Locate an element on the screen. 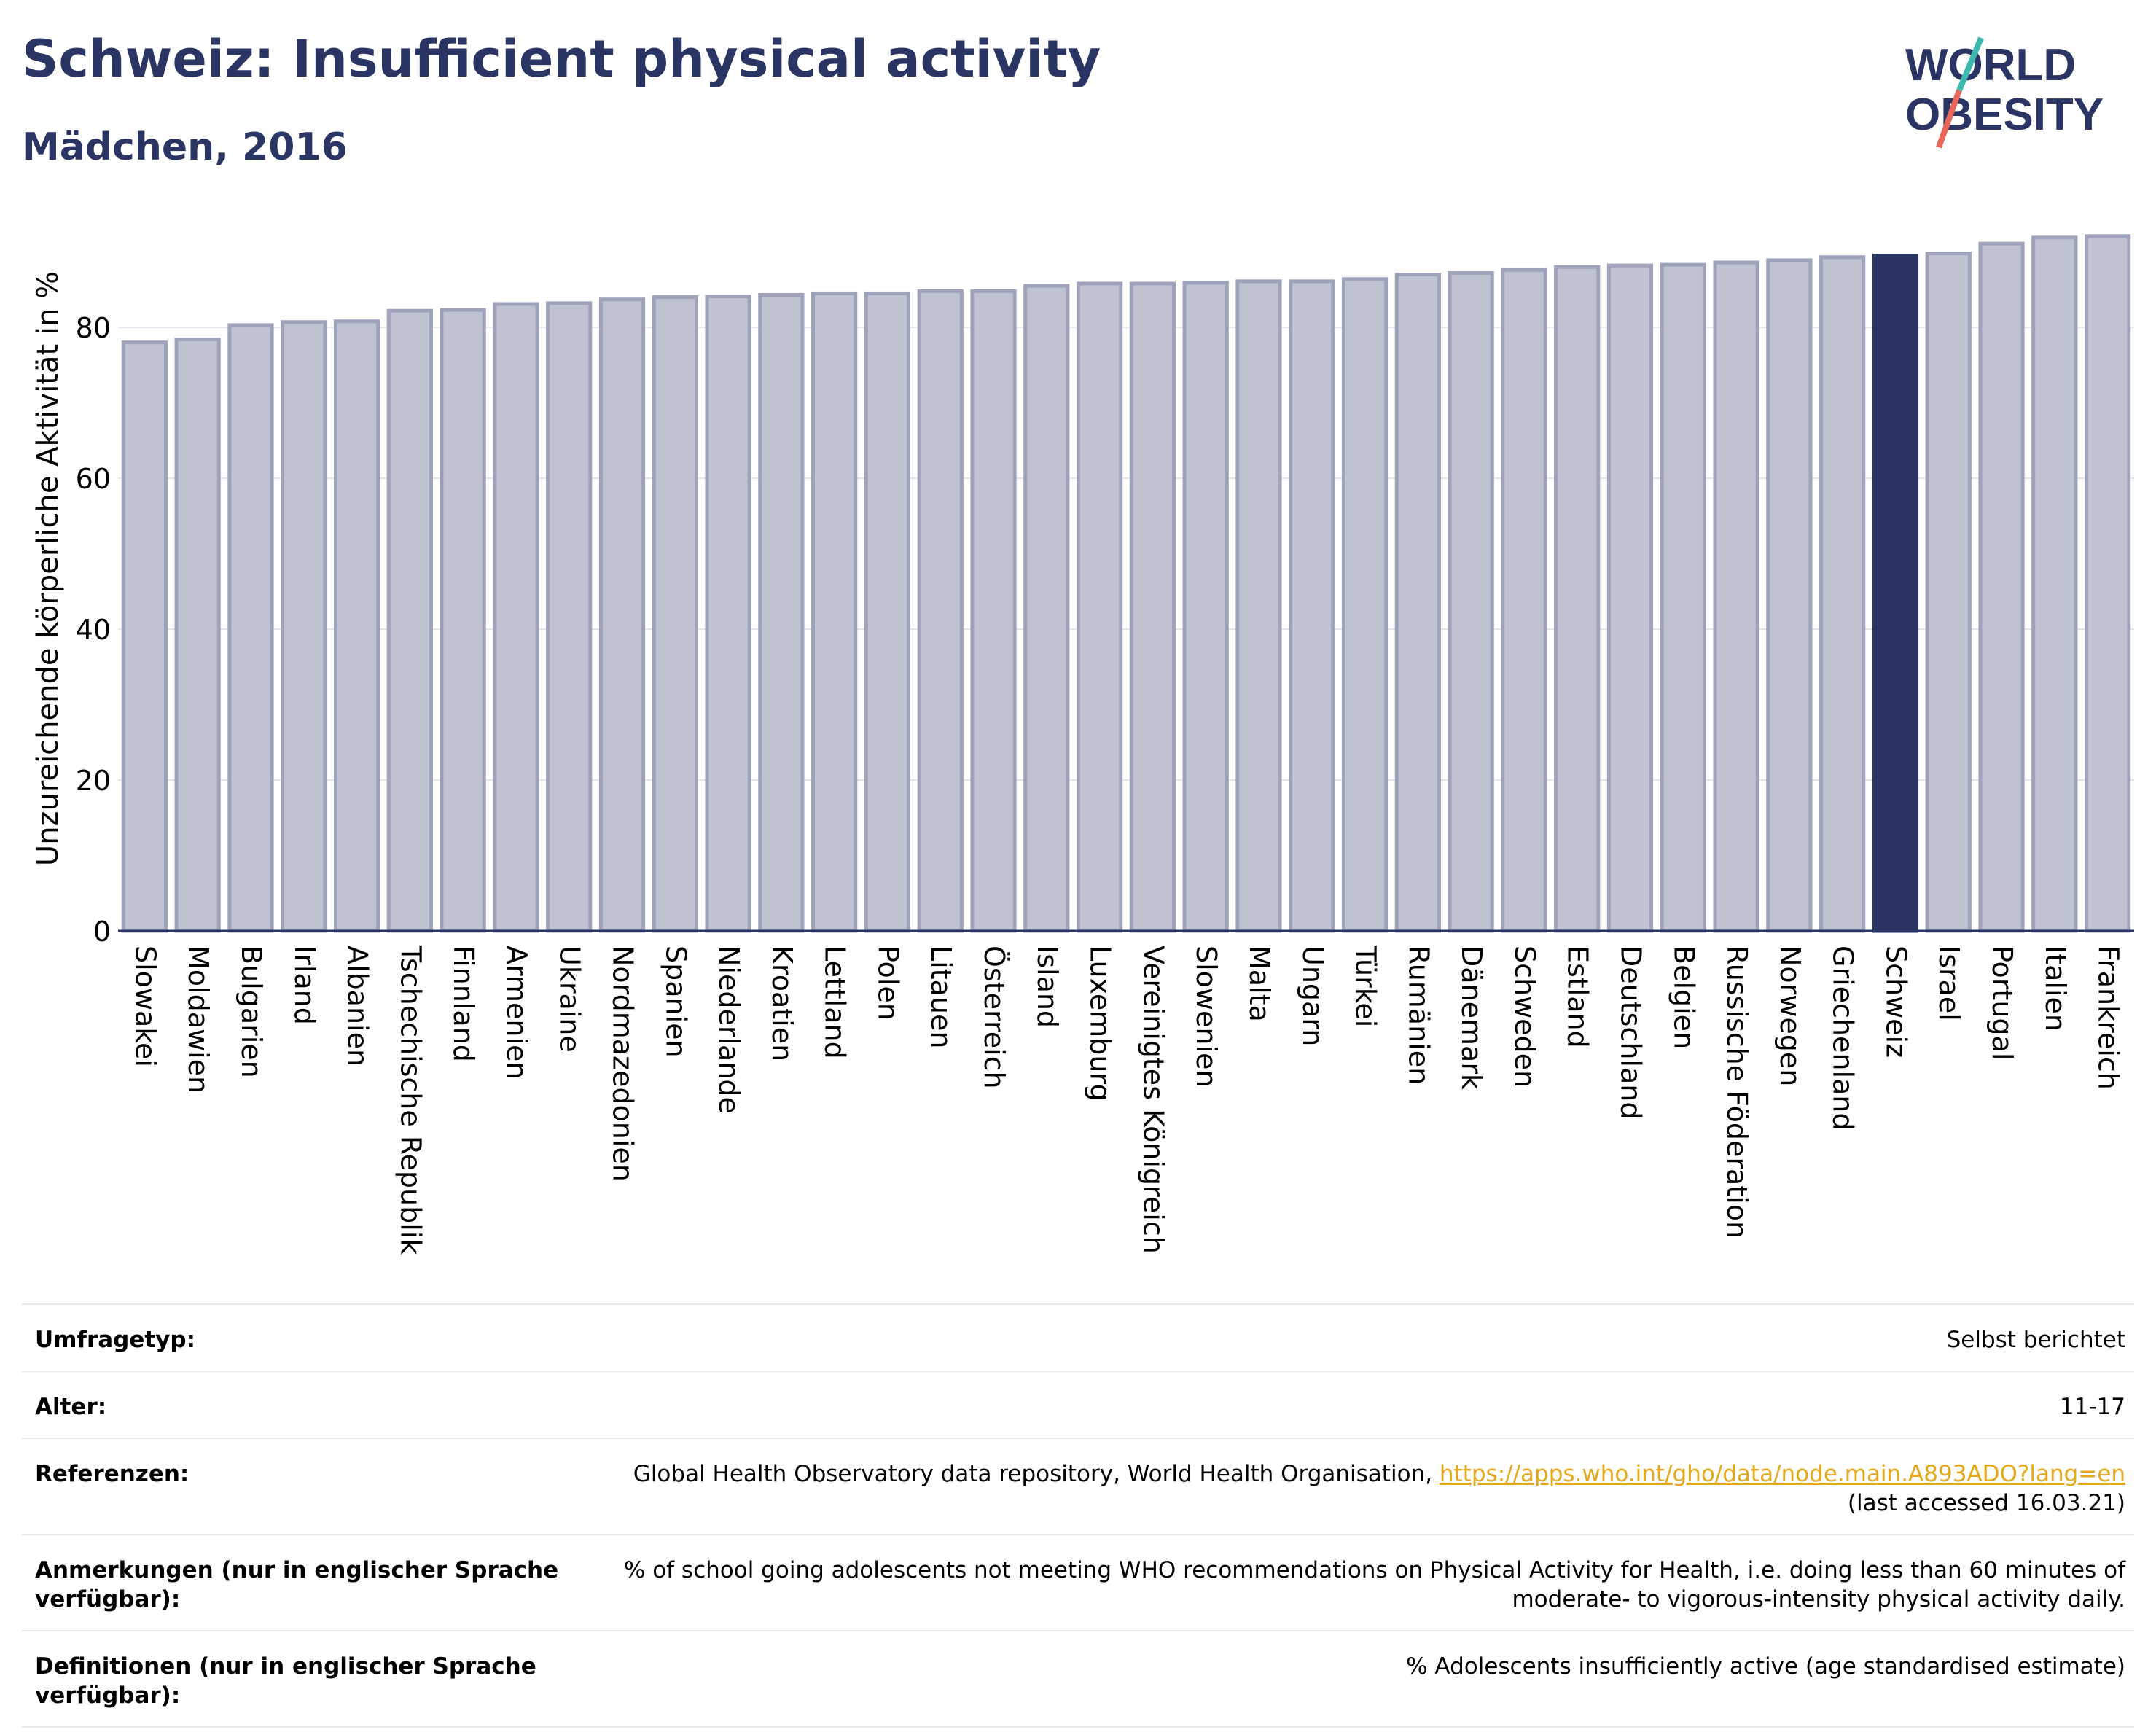 The image size is (2156, 1735). x-tick-label: Schweden is located at coordinates (1525, 1017).